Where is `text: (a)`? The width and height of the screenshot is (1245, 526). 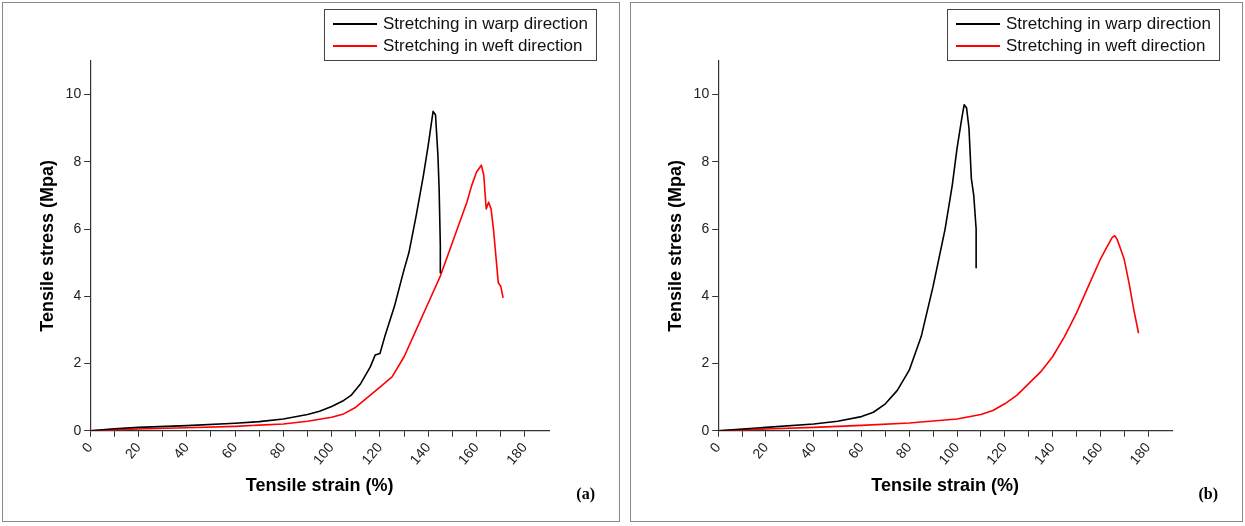 text: (a) is located at coordinates (585, 494).